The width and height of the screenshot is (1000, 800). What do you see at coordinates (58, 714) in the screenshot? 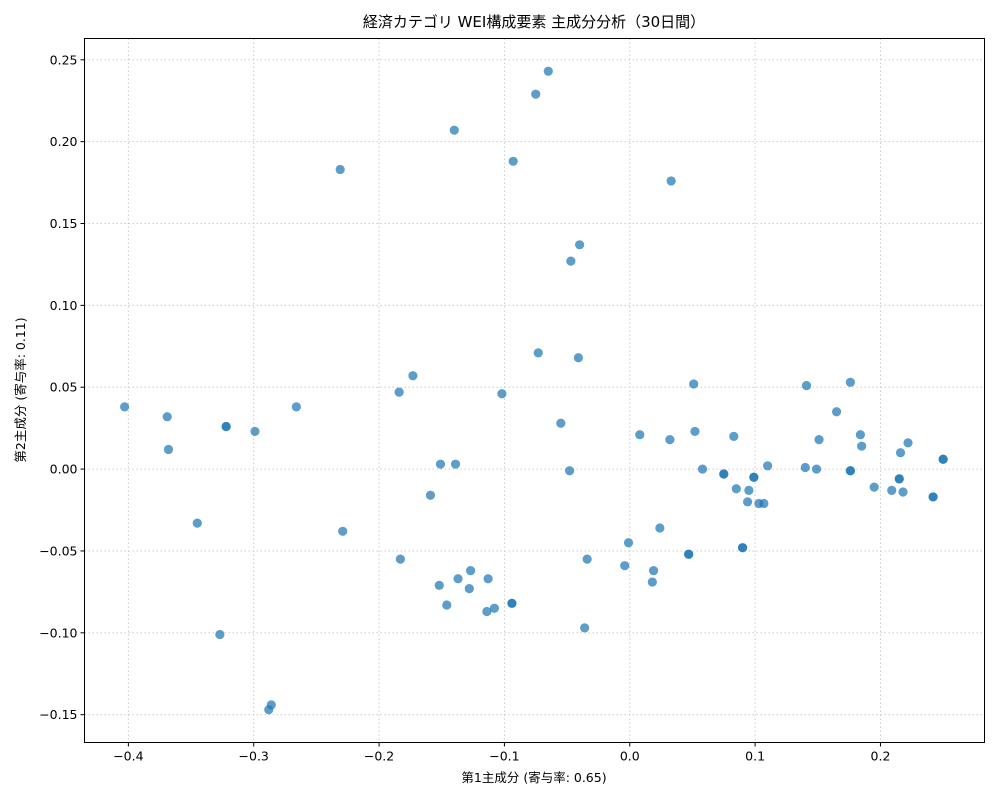
I see `y-tick-label: −0.15` at bounding box center [58, 714].